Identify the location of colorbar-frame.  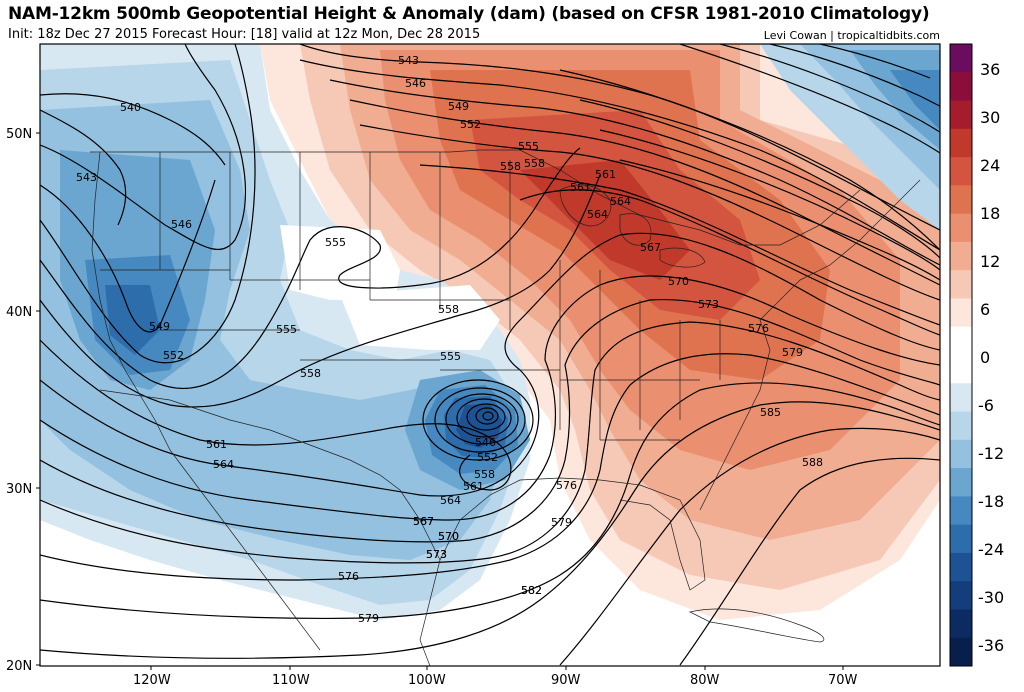
(961, 355).